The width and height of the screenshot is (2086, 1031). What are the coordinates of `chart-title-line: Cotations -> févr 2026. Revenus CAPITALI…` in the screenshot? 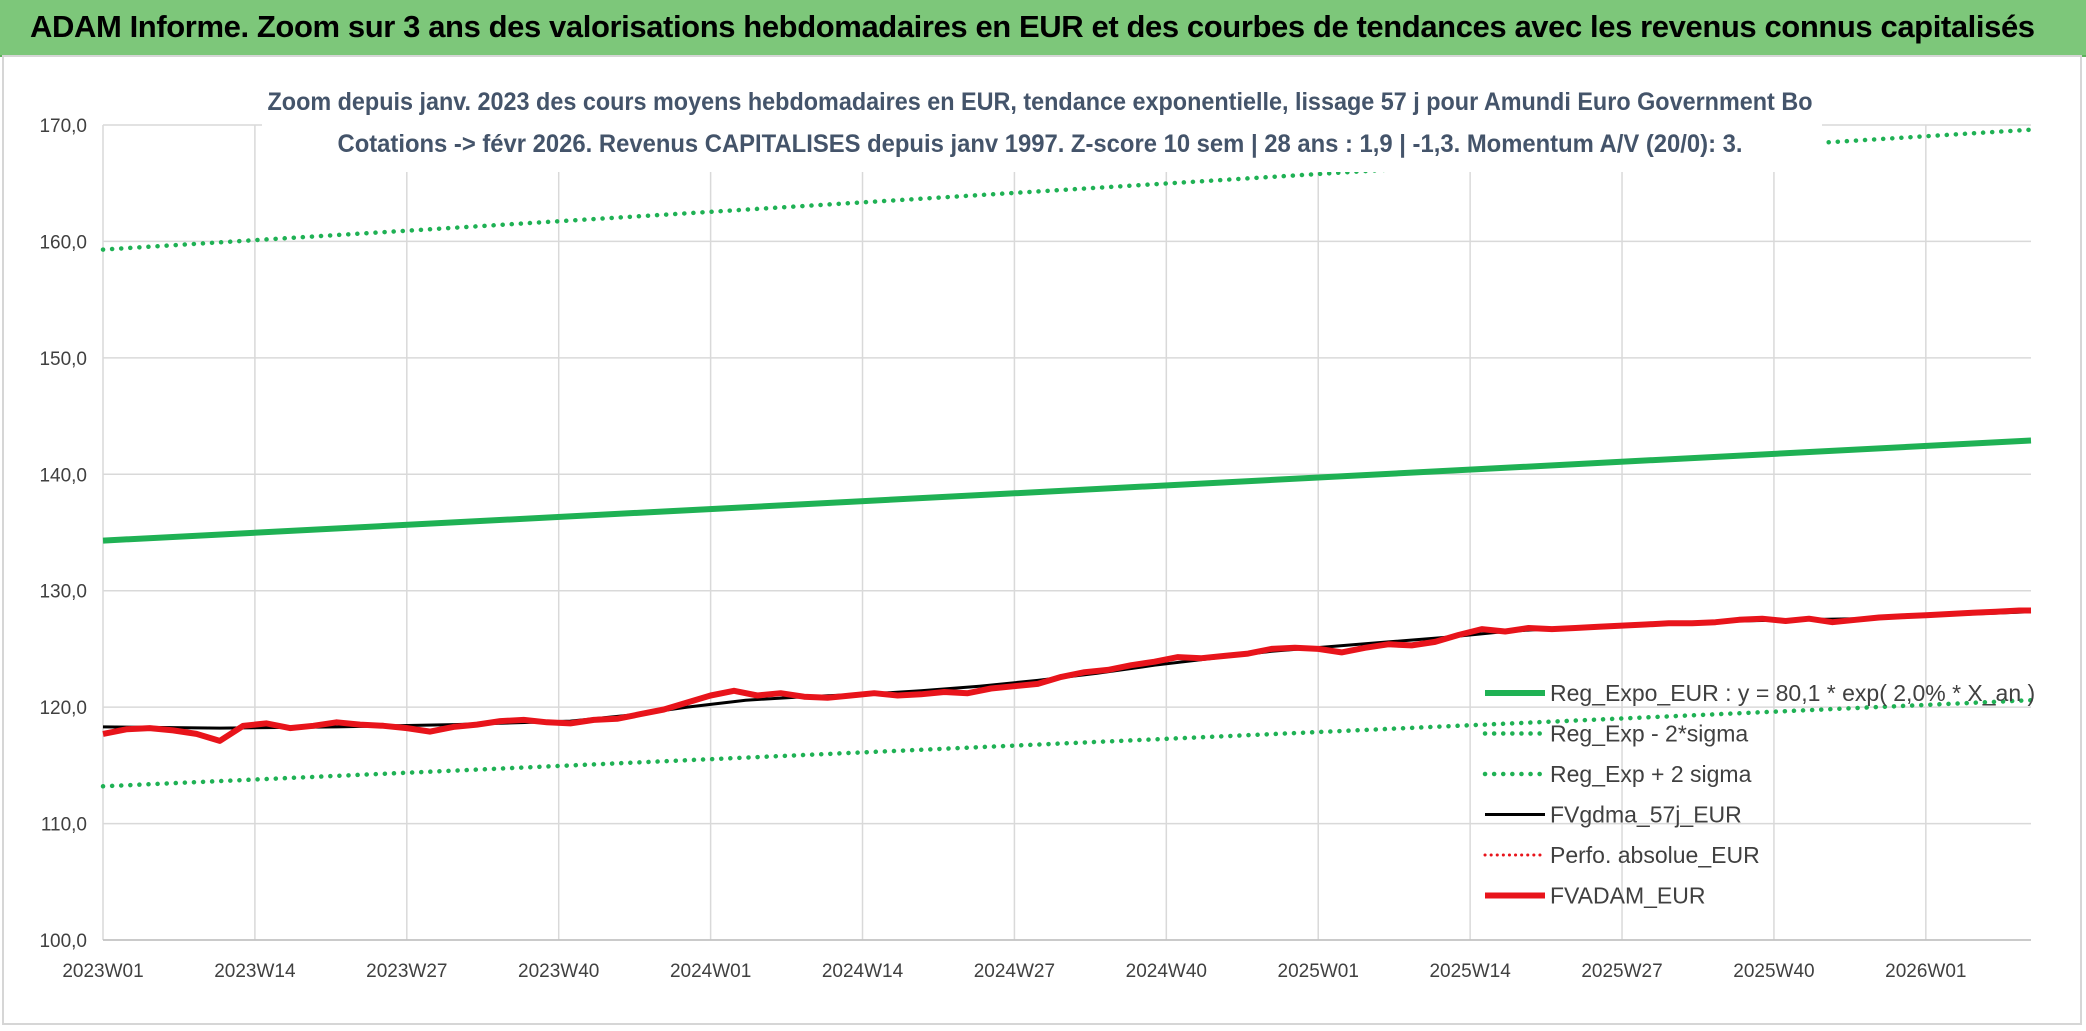 It's located at (1040, 144).